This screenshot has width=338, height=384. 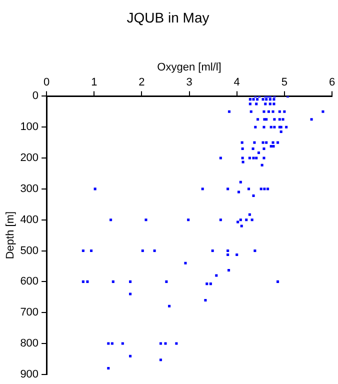 What do you see at coordinates (29, 127) in the screenshot?
I see `y-tick-label: 100` at bounding box center [29, 127].